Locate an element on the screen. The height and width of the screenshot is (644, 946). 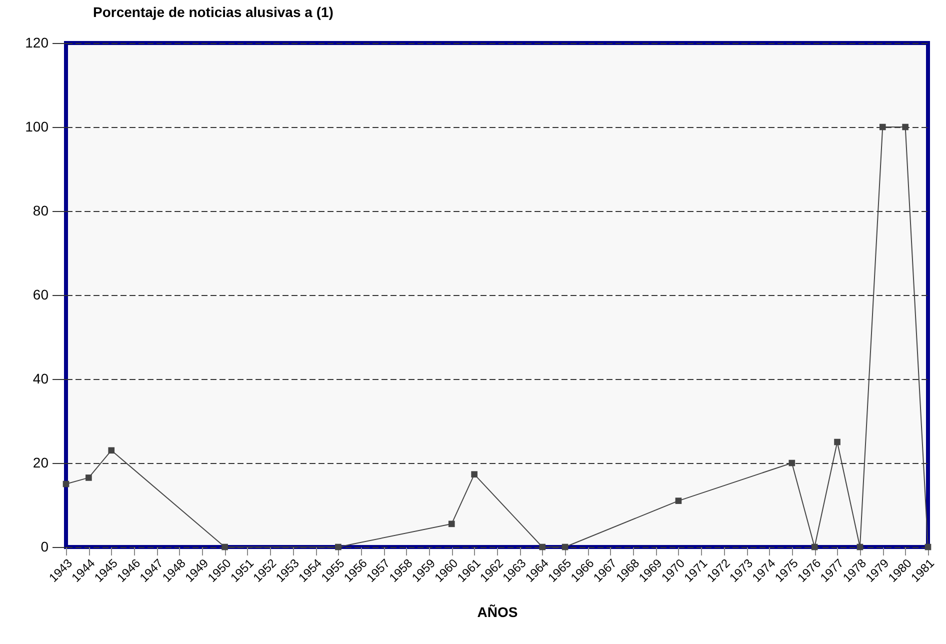
y-tick-label: 0 is located at coordinates (44, 546).